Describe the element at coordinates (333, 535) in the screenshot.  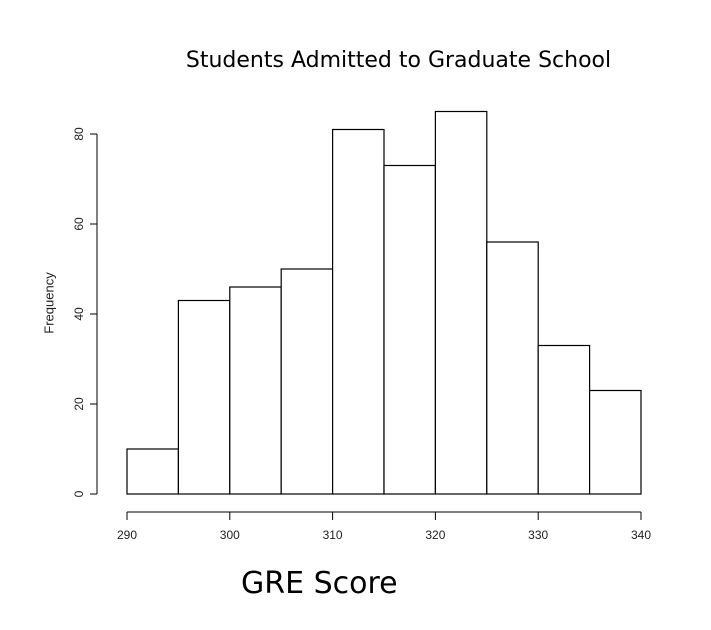
I see `x-tick-label: 310` at that location.